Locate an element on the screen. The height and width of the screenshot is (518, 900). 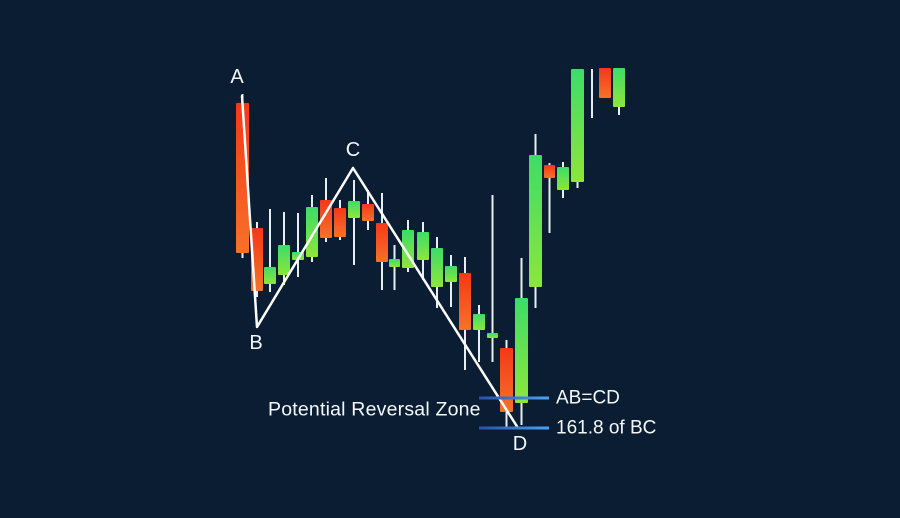
point-label-d: D is located at coordinates (520, 444).